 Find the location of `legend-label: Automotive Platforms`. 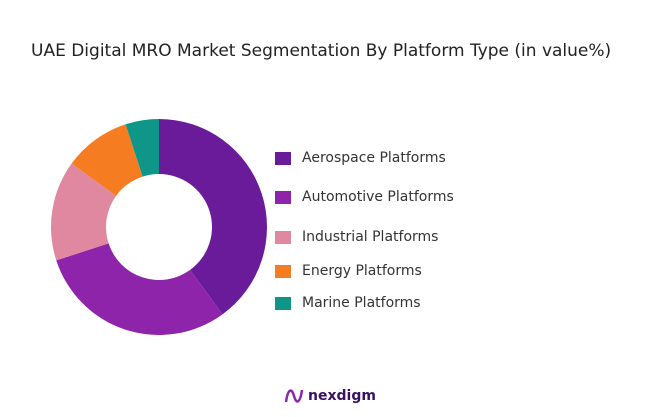

legend-label: Automotive Platforms is located at coordinates (378, 197).